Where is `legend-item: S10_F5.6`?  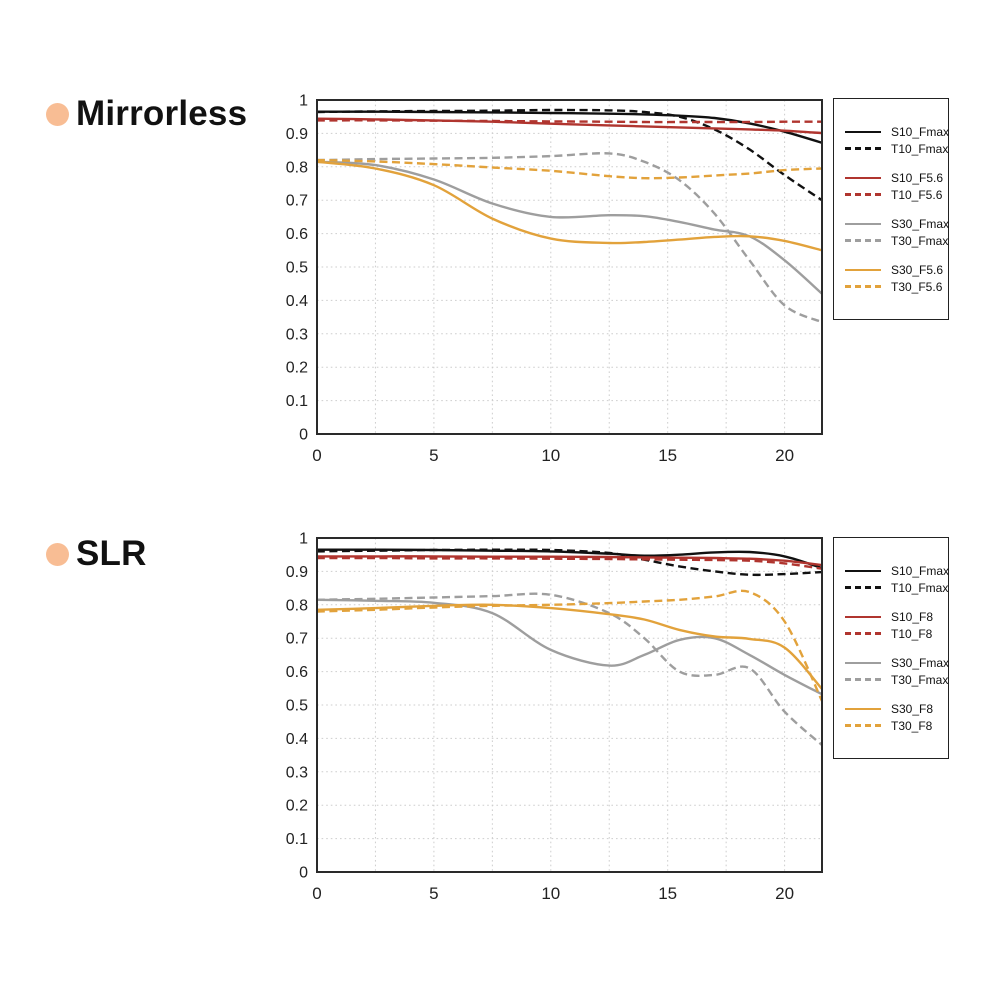
legend-item: S10_F5.6 is located at coordinates (896, 177).